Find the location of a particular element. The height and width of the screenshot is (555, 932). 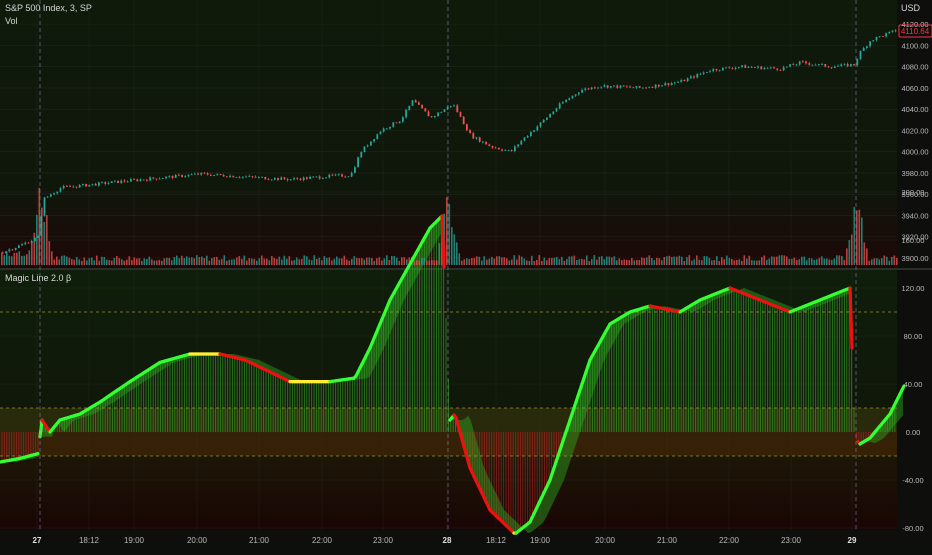

time-tick-label: 18:12 is located at coordinates (496, 540).